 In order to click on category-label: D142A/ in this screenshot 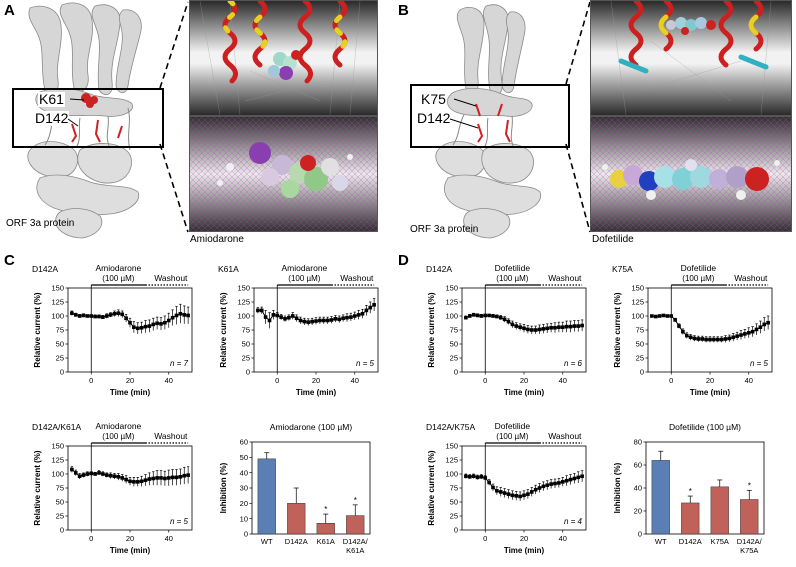, I will do `click(750, 541)`.